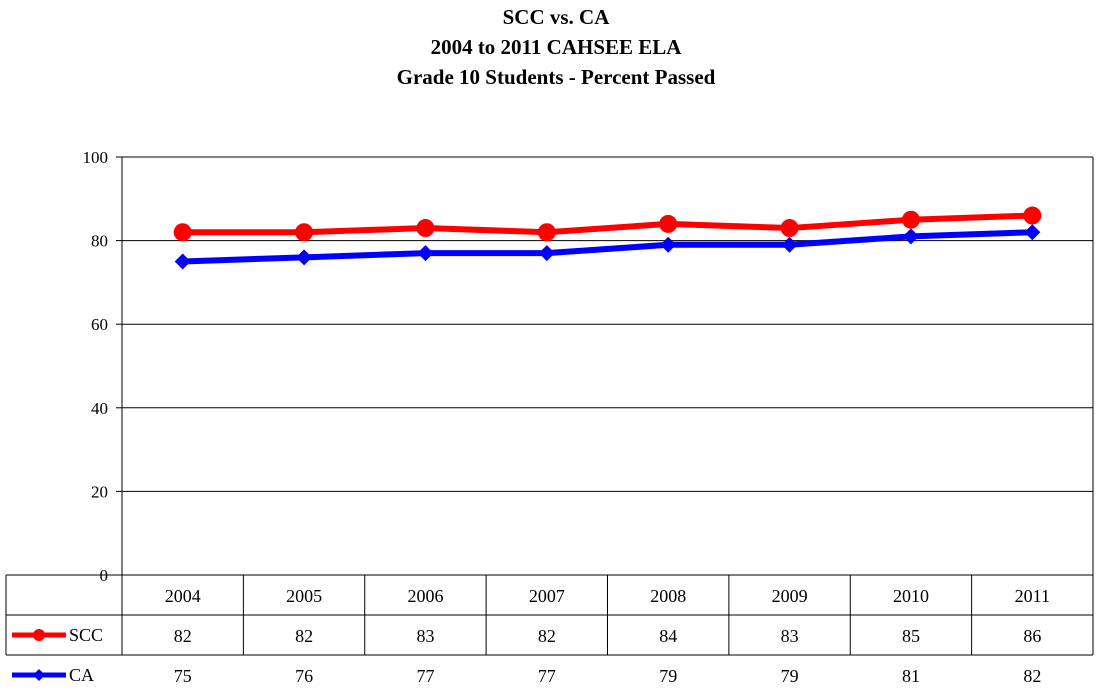  I want to click on x-category-label: 2004, so click(183, 596).